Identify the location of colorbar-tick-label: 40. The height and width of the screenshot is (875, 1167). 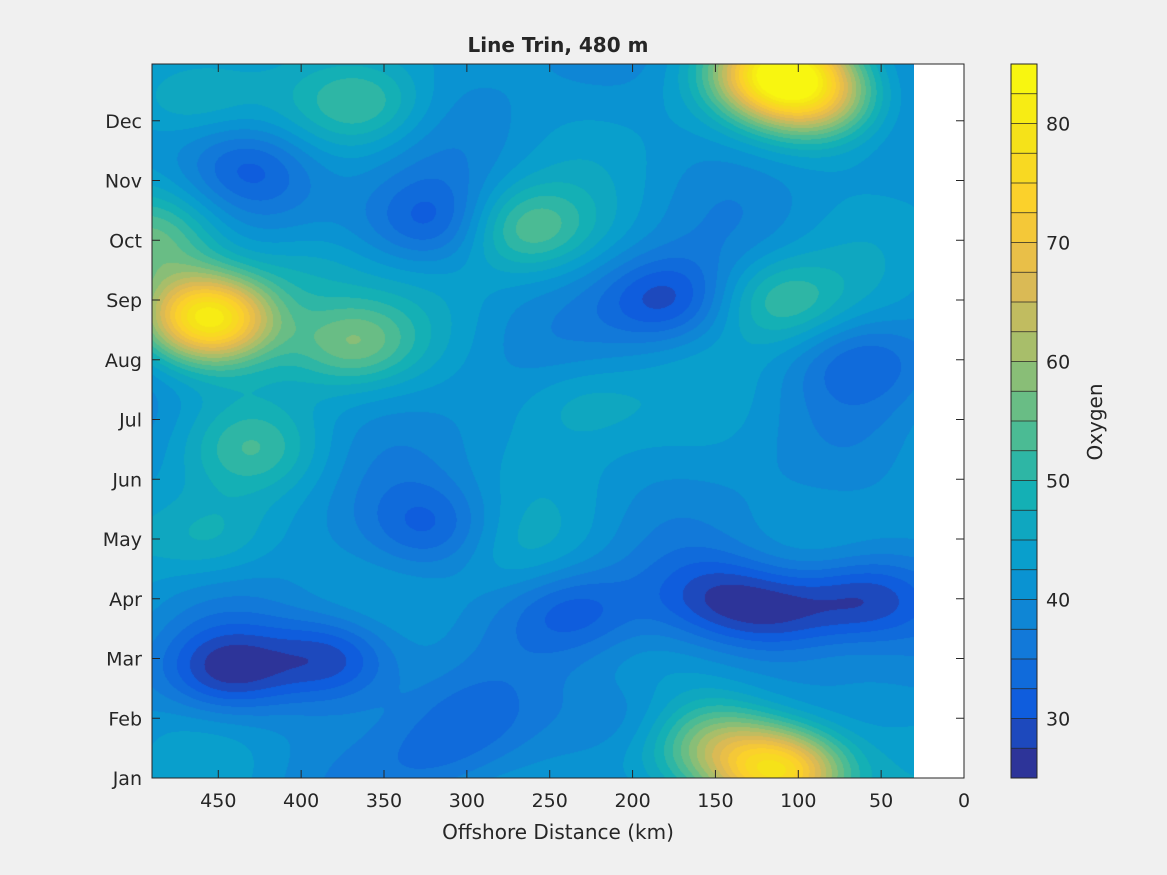
(1058, 601).